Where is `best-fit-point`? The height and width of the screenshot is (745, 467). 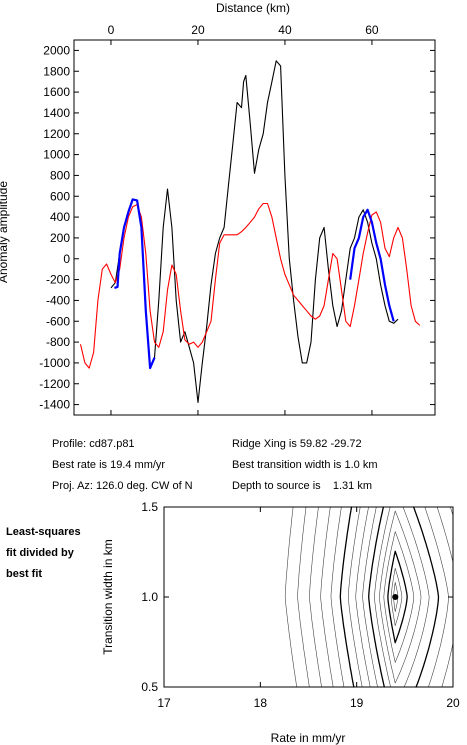 best-fit-point is located at coordinates (395, 597).